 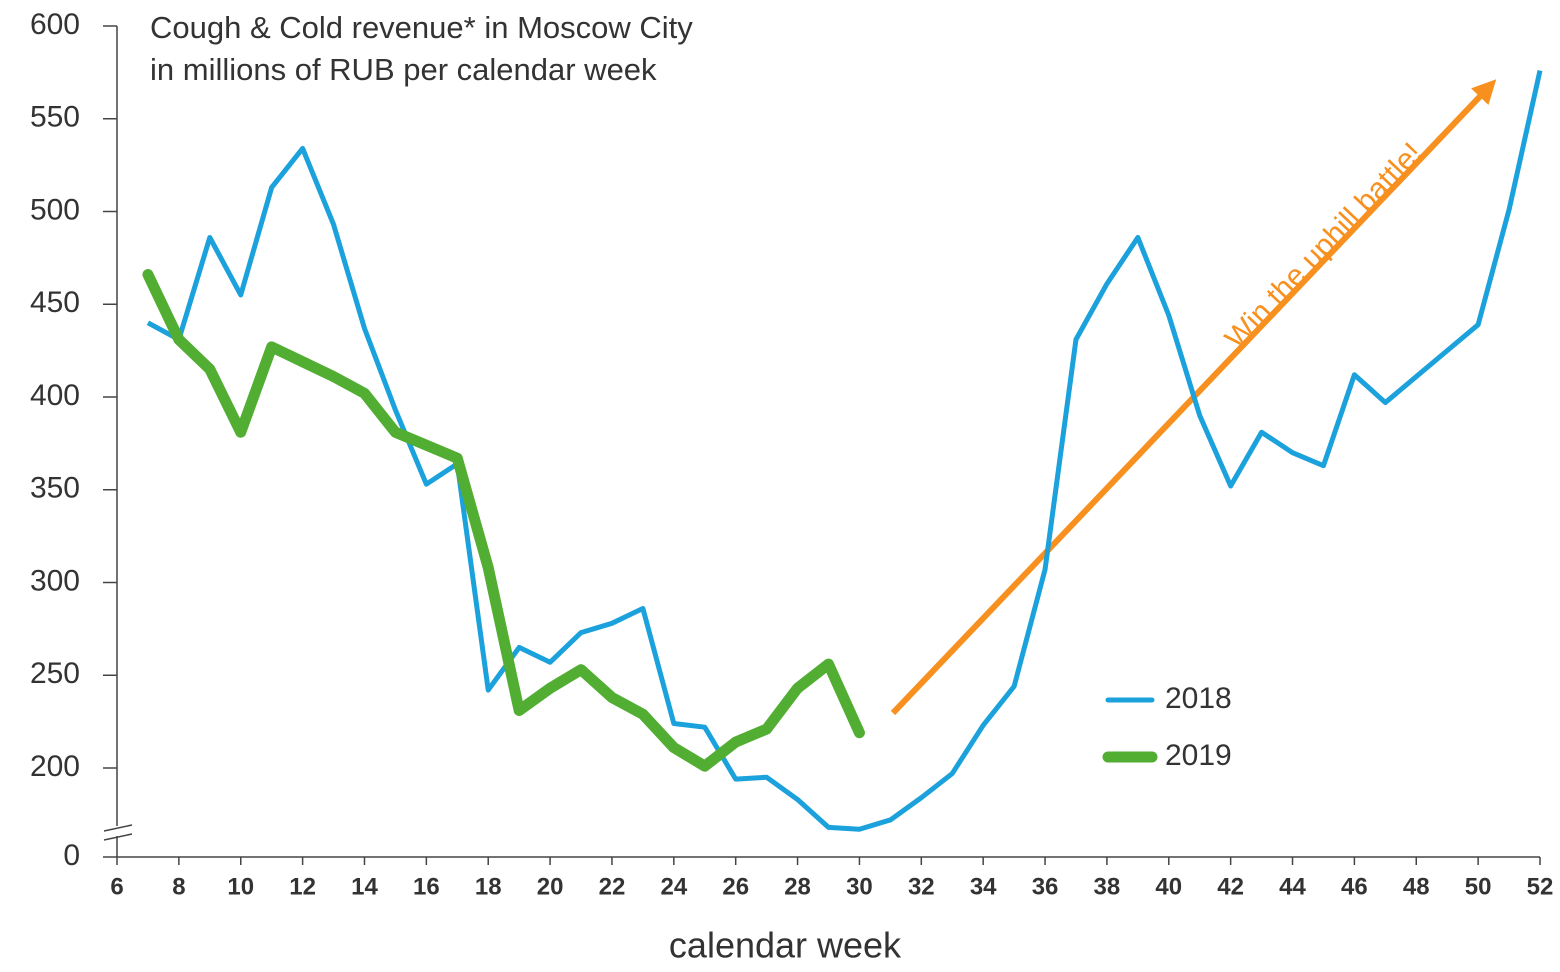 I want to click on y-tick-label: 0, so click(x=71, y=855).